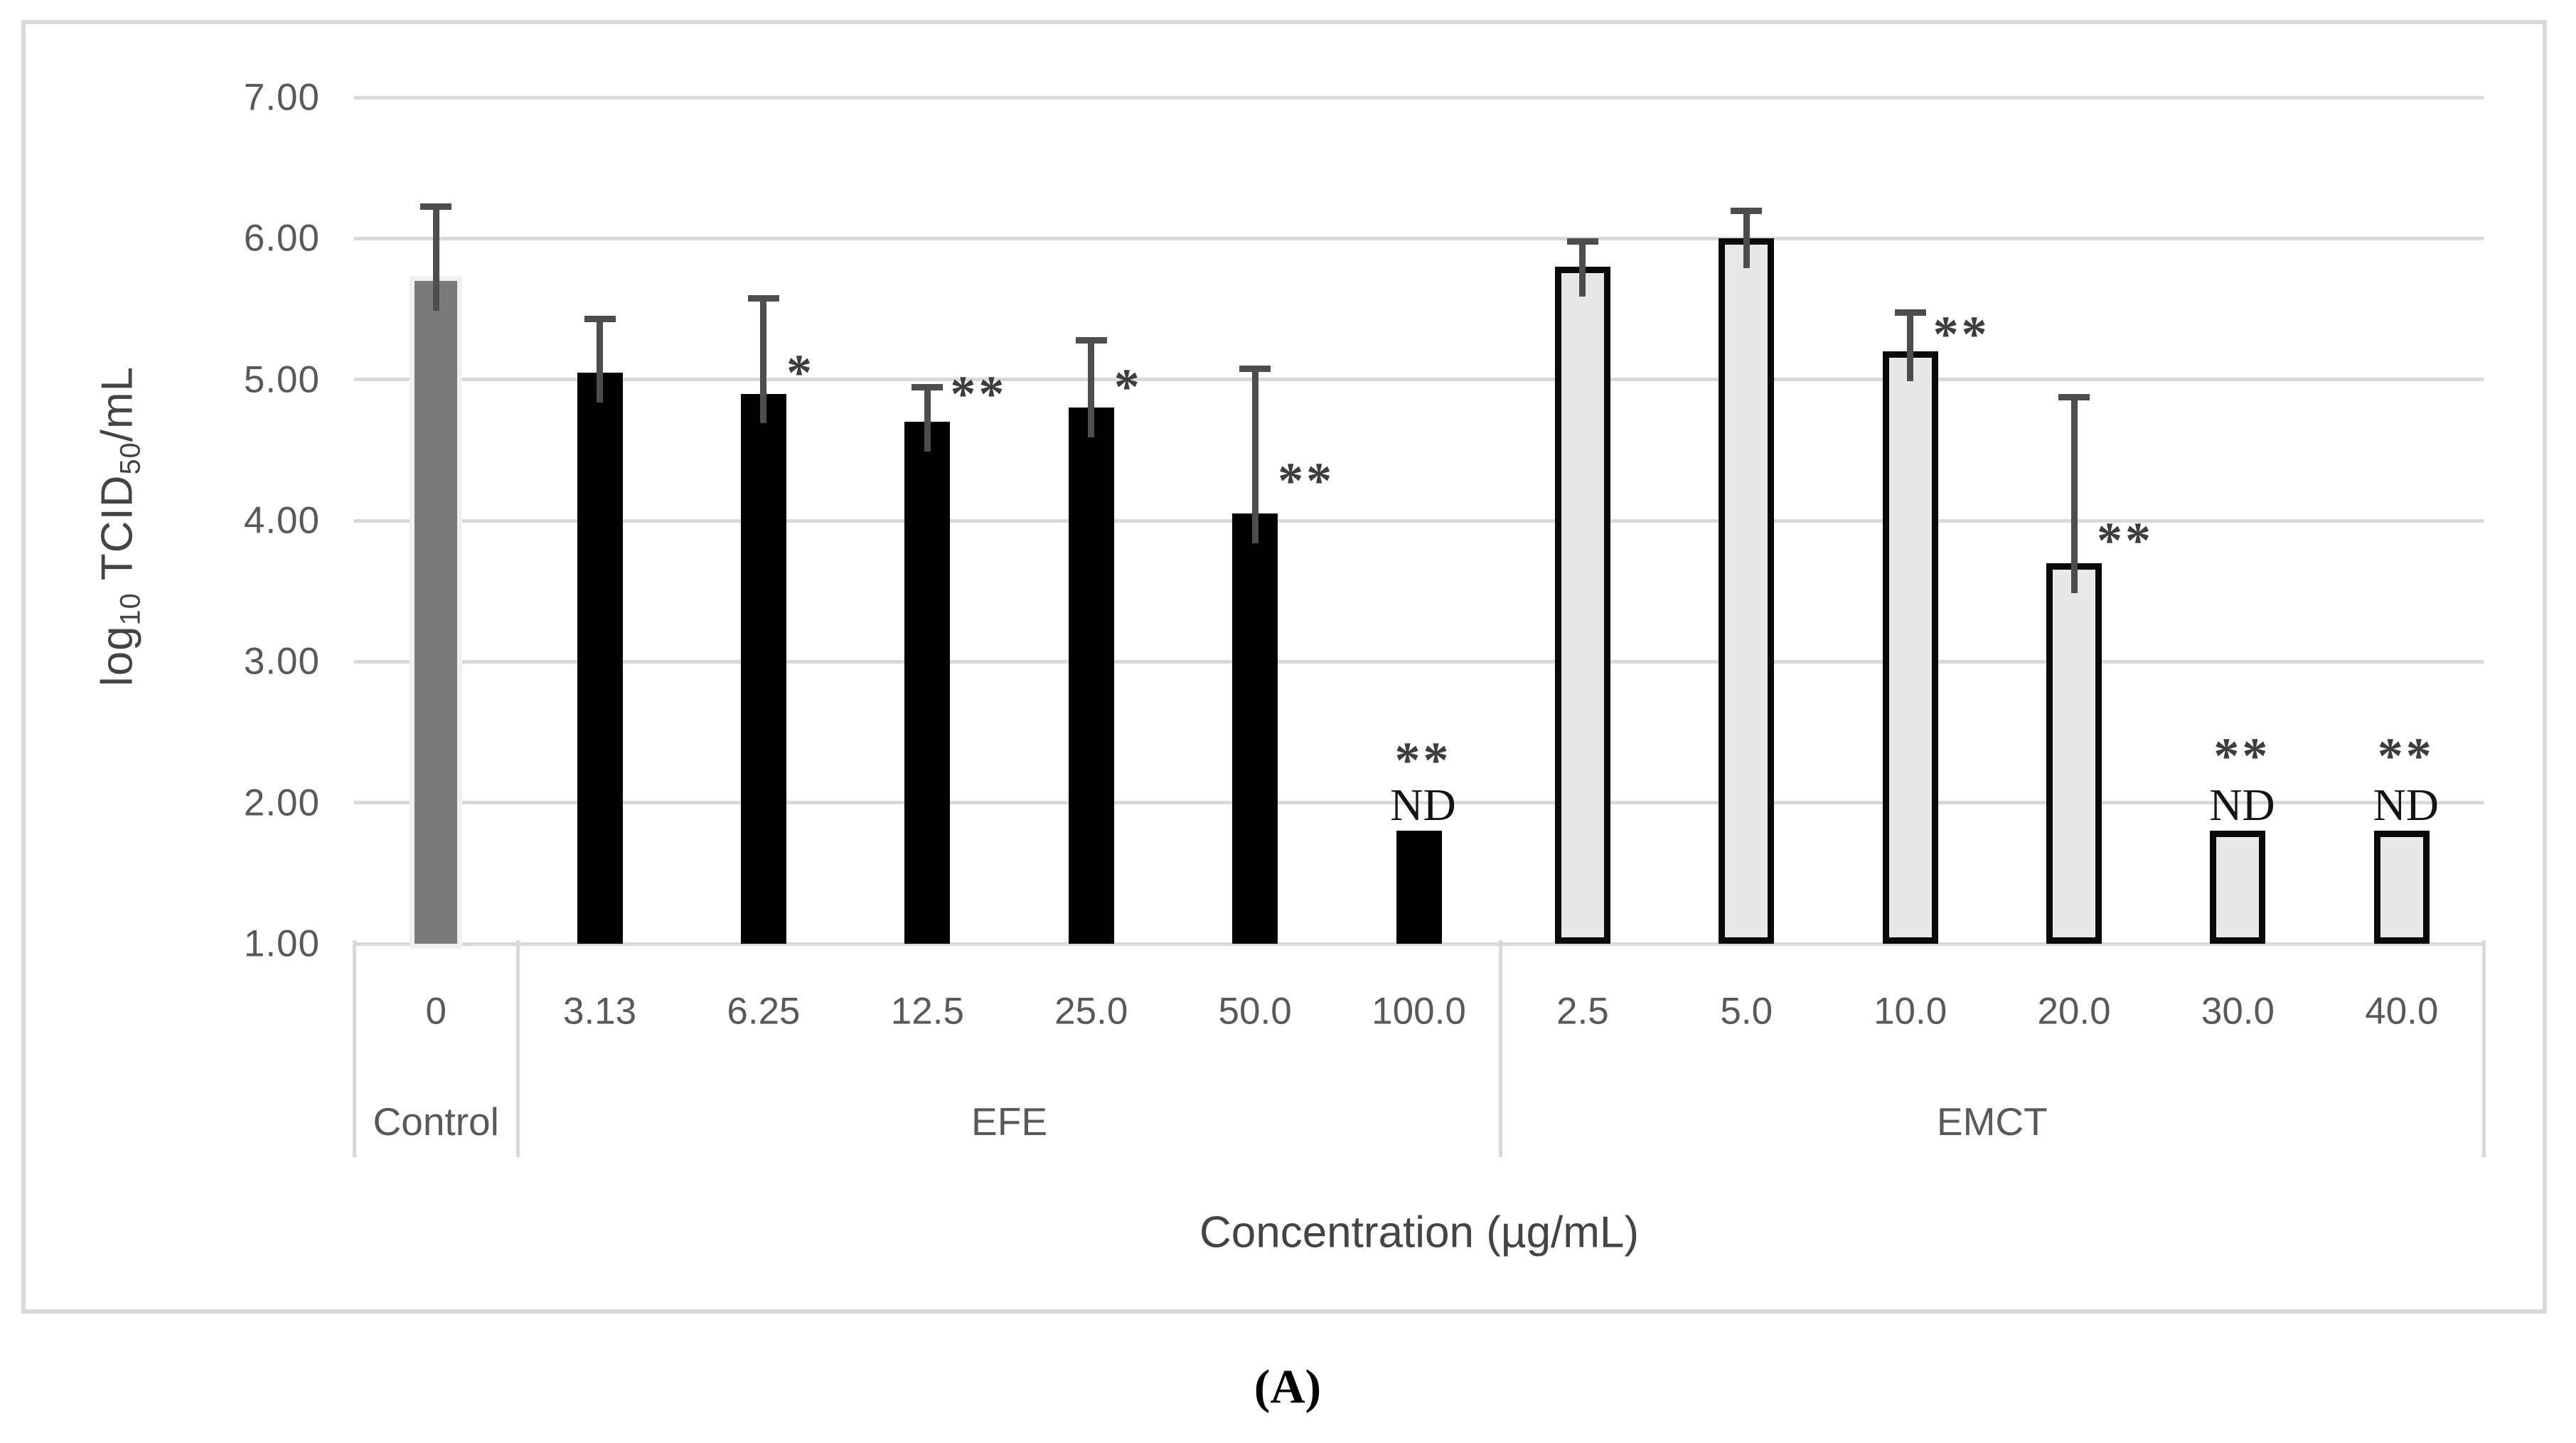 This screenshot has height=1443, width=2576. What do you see at coordinates (1419, 1011) in the screenshot?
I see `x-tick-label-100.0: 100.0` at bounding box center [1419, 1011].